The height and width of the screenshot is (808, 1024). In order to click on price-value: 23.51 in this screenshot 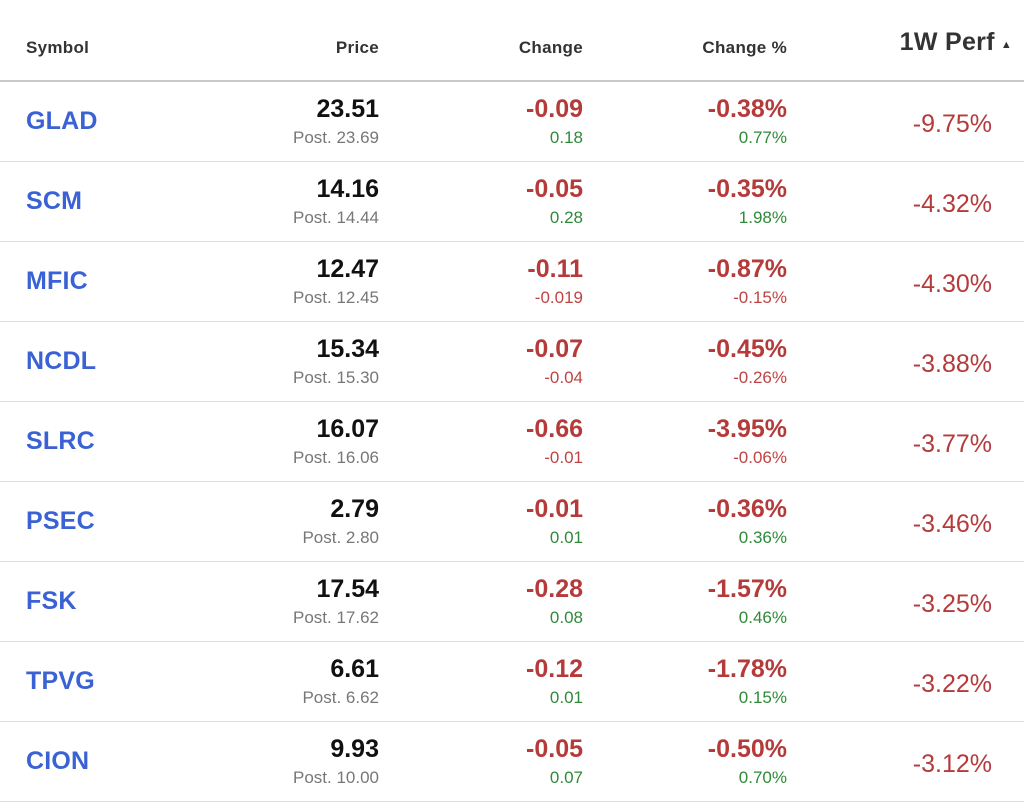, I will do `click(347, 109)`.